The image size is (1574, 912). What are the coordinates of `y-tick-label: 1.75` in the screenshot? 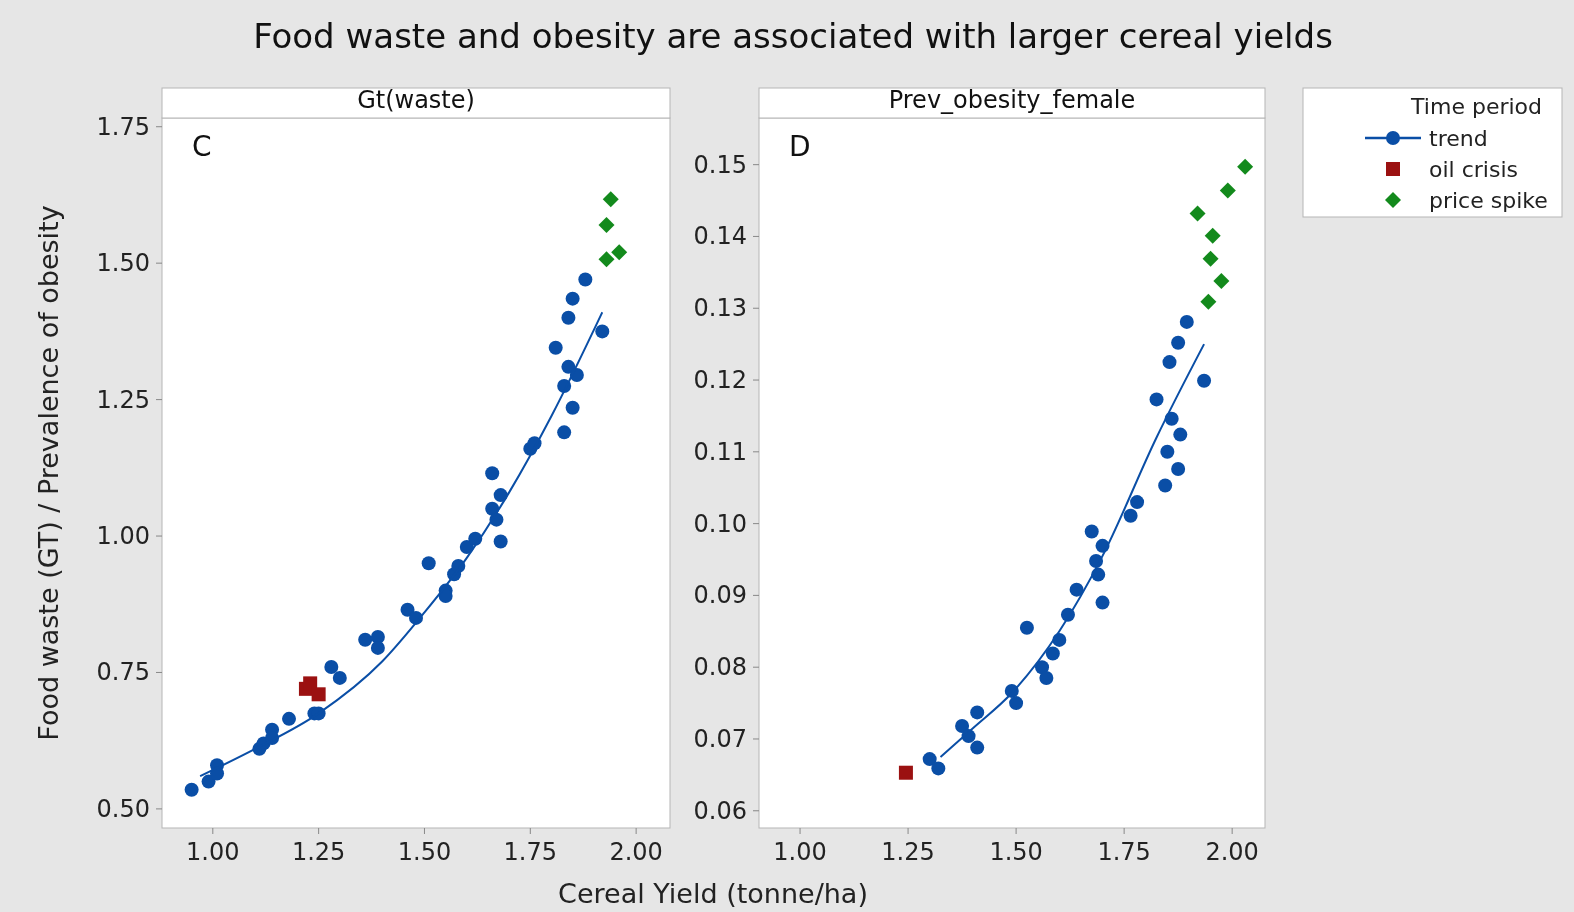 It's located at (123, 126).